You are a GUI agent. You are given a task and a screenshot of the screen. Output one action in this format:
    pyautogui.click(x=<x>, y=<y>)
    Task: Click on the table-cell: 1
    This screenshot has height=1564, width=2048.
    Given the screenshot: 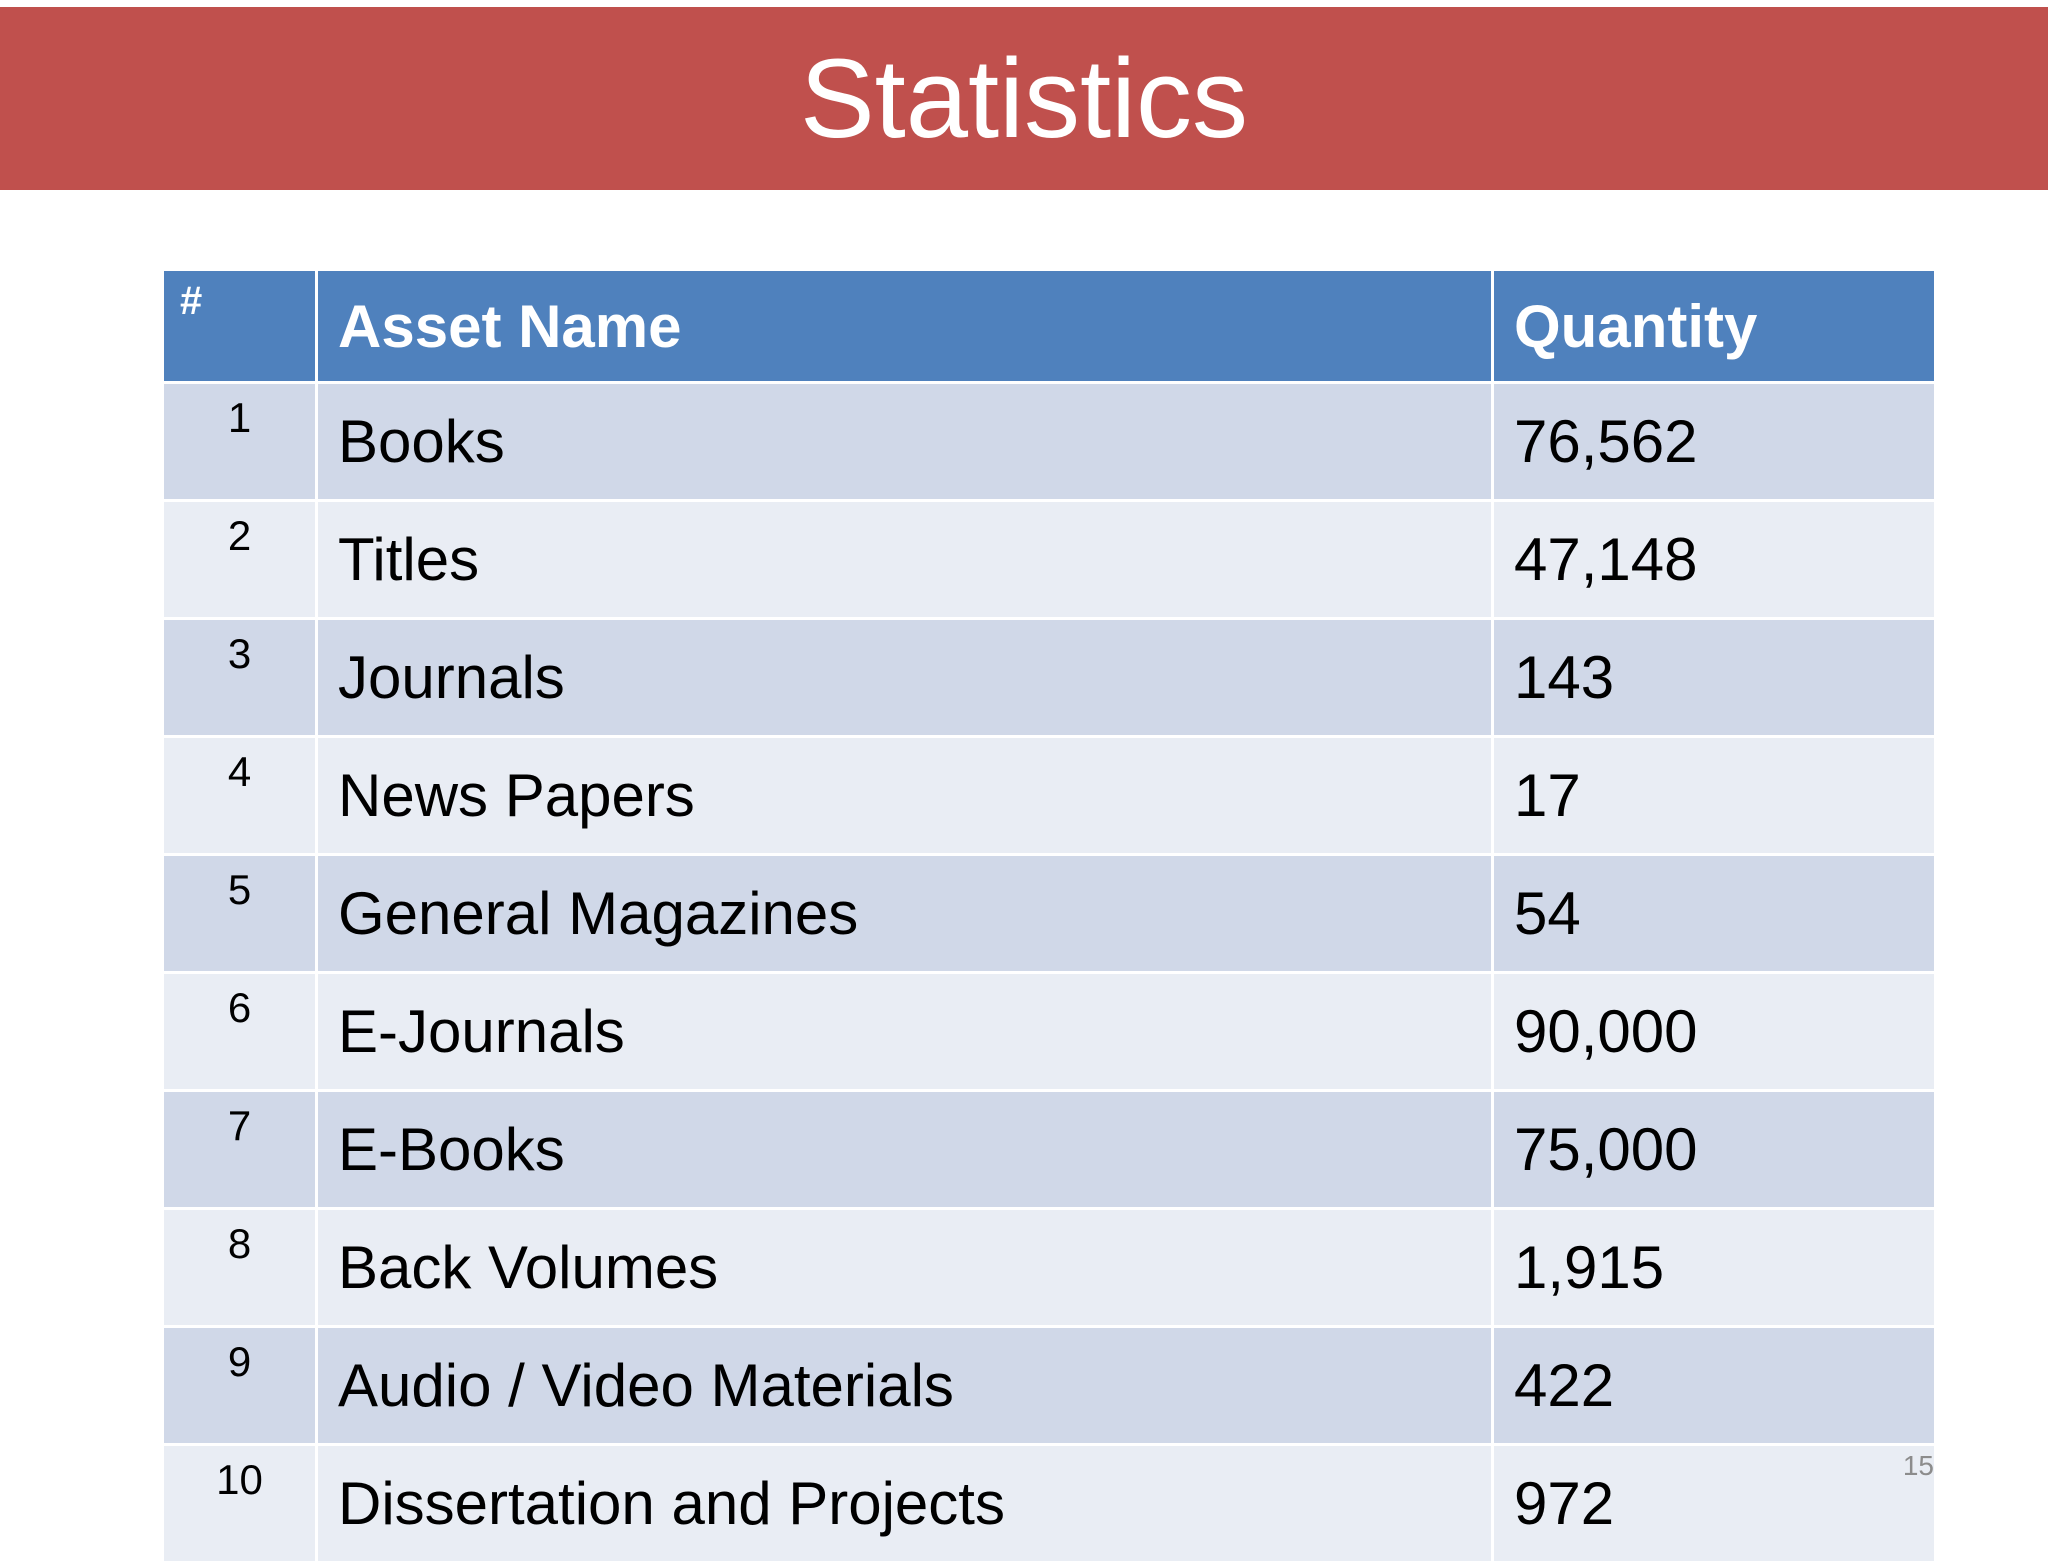 What is the action you would take?
    pyautogui.click(x=239, y=441)
    